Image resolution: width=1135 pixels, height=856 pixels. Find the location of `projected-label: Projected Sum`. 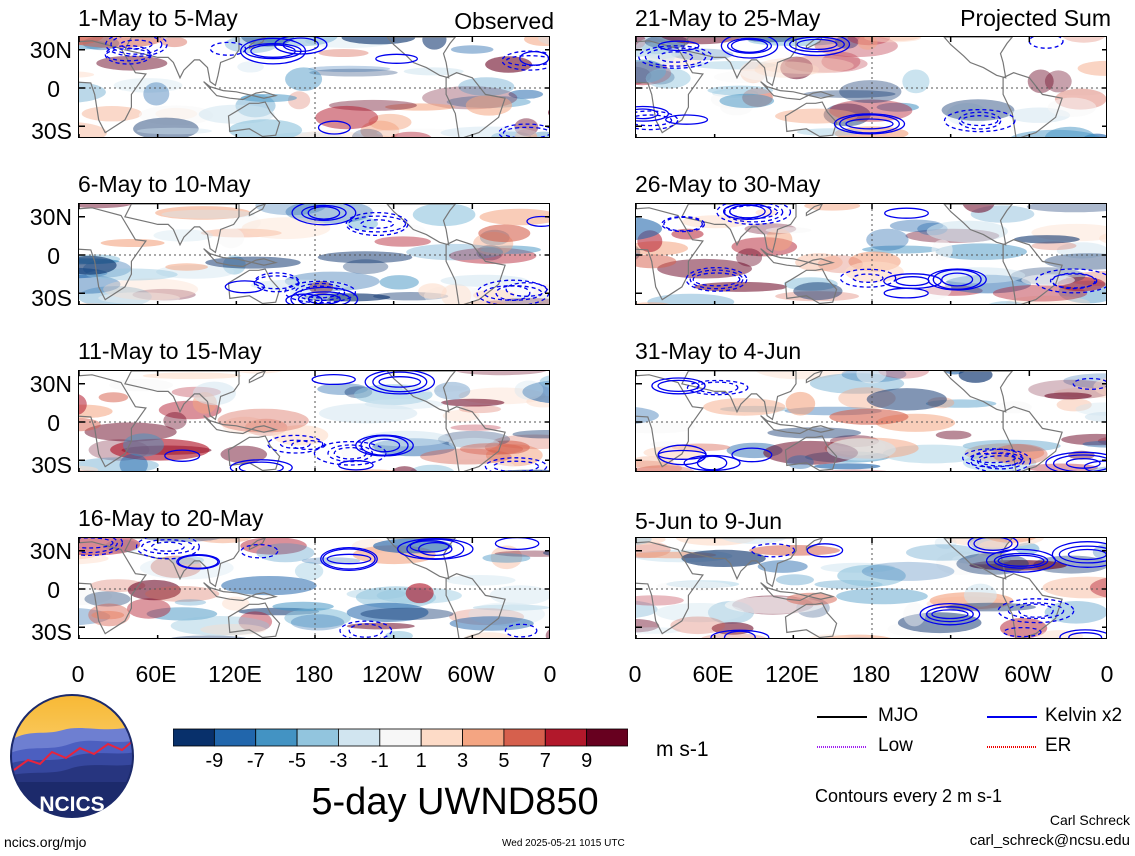

projected-label: Projected Sum is located at coordinates (1035, 18).